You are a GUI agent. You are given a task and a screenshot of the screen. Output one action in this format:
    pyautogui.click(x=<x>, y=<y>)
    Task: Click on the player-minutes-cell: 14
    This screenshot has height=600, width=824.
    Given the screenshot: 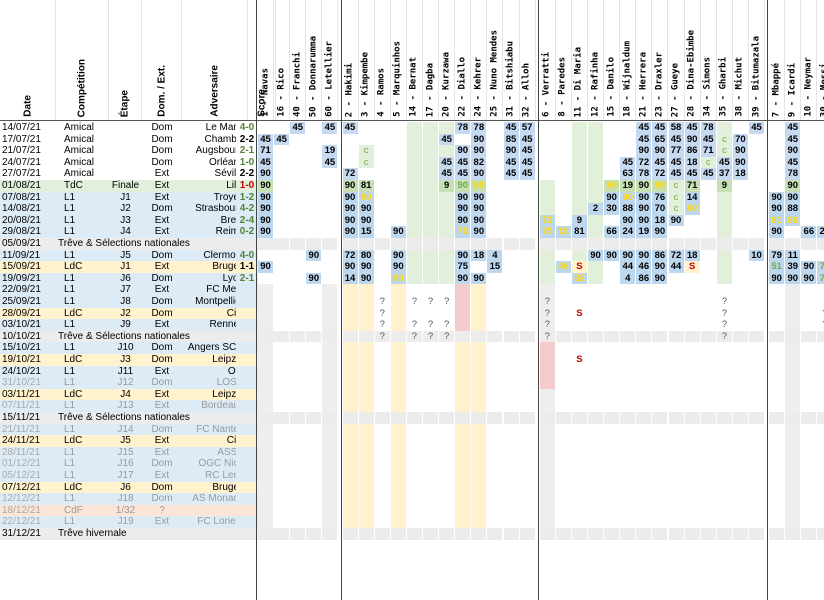 What is the action you would take?
    pyautogui.click(x=692, y=197)
    